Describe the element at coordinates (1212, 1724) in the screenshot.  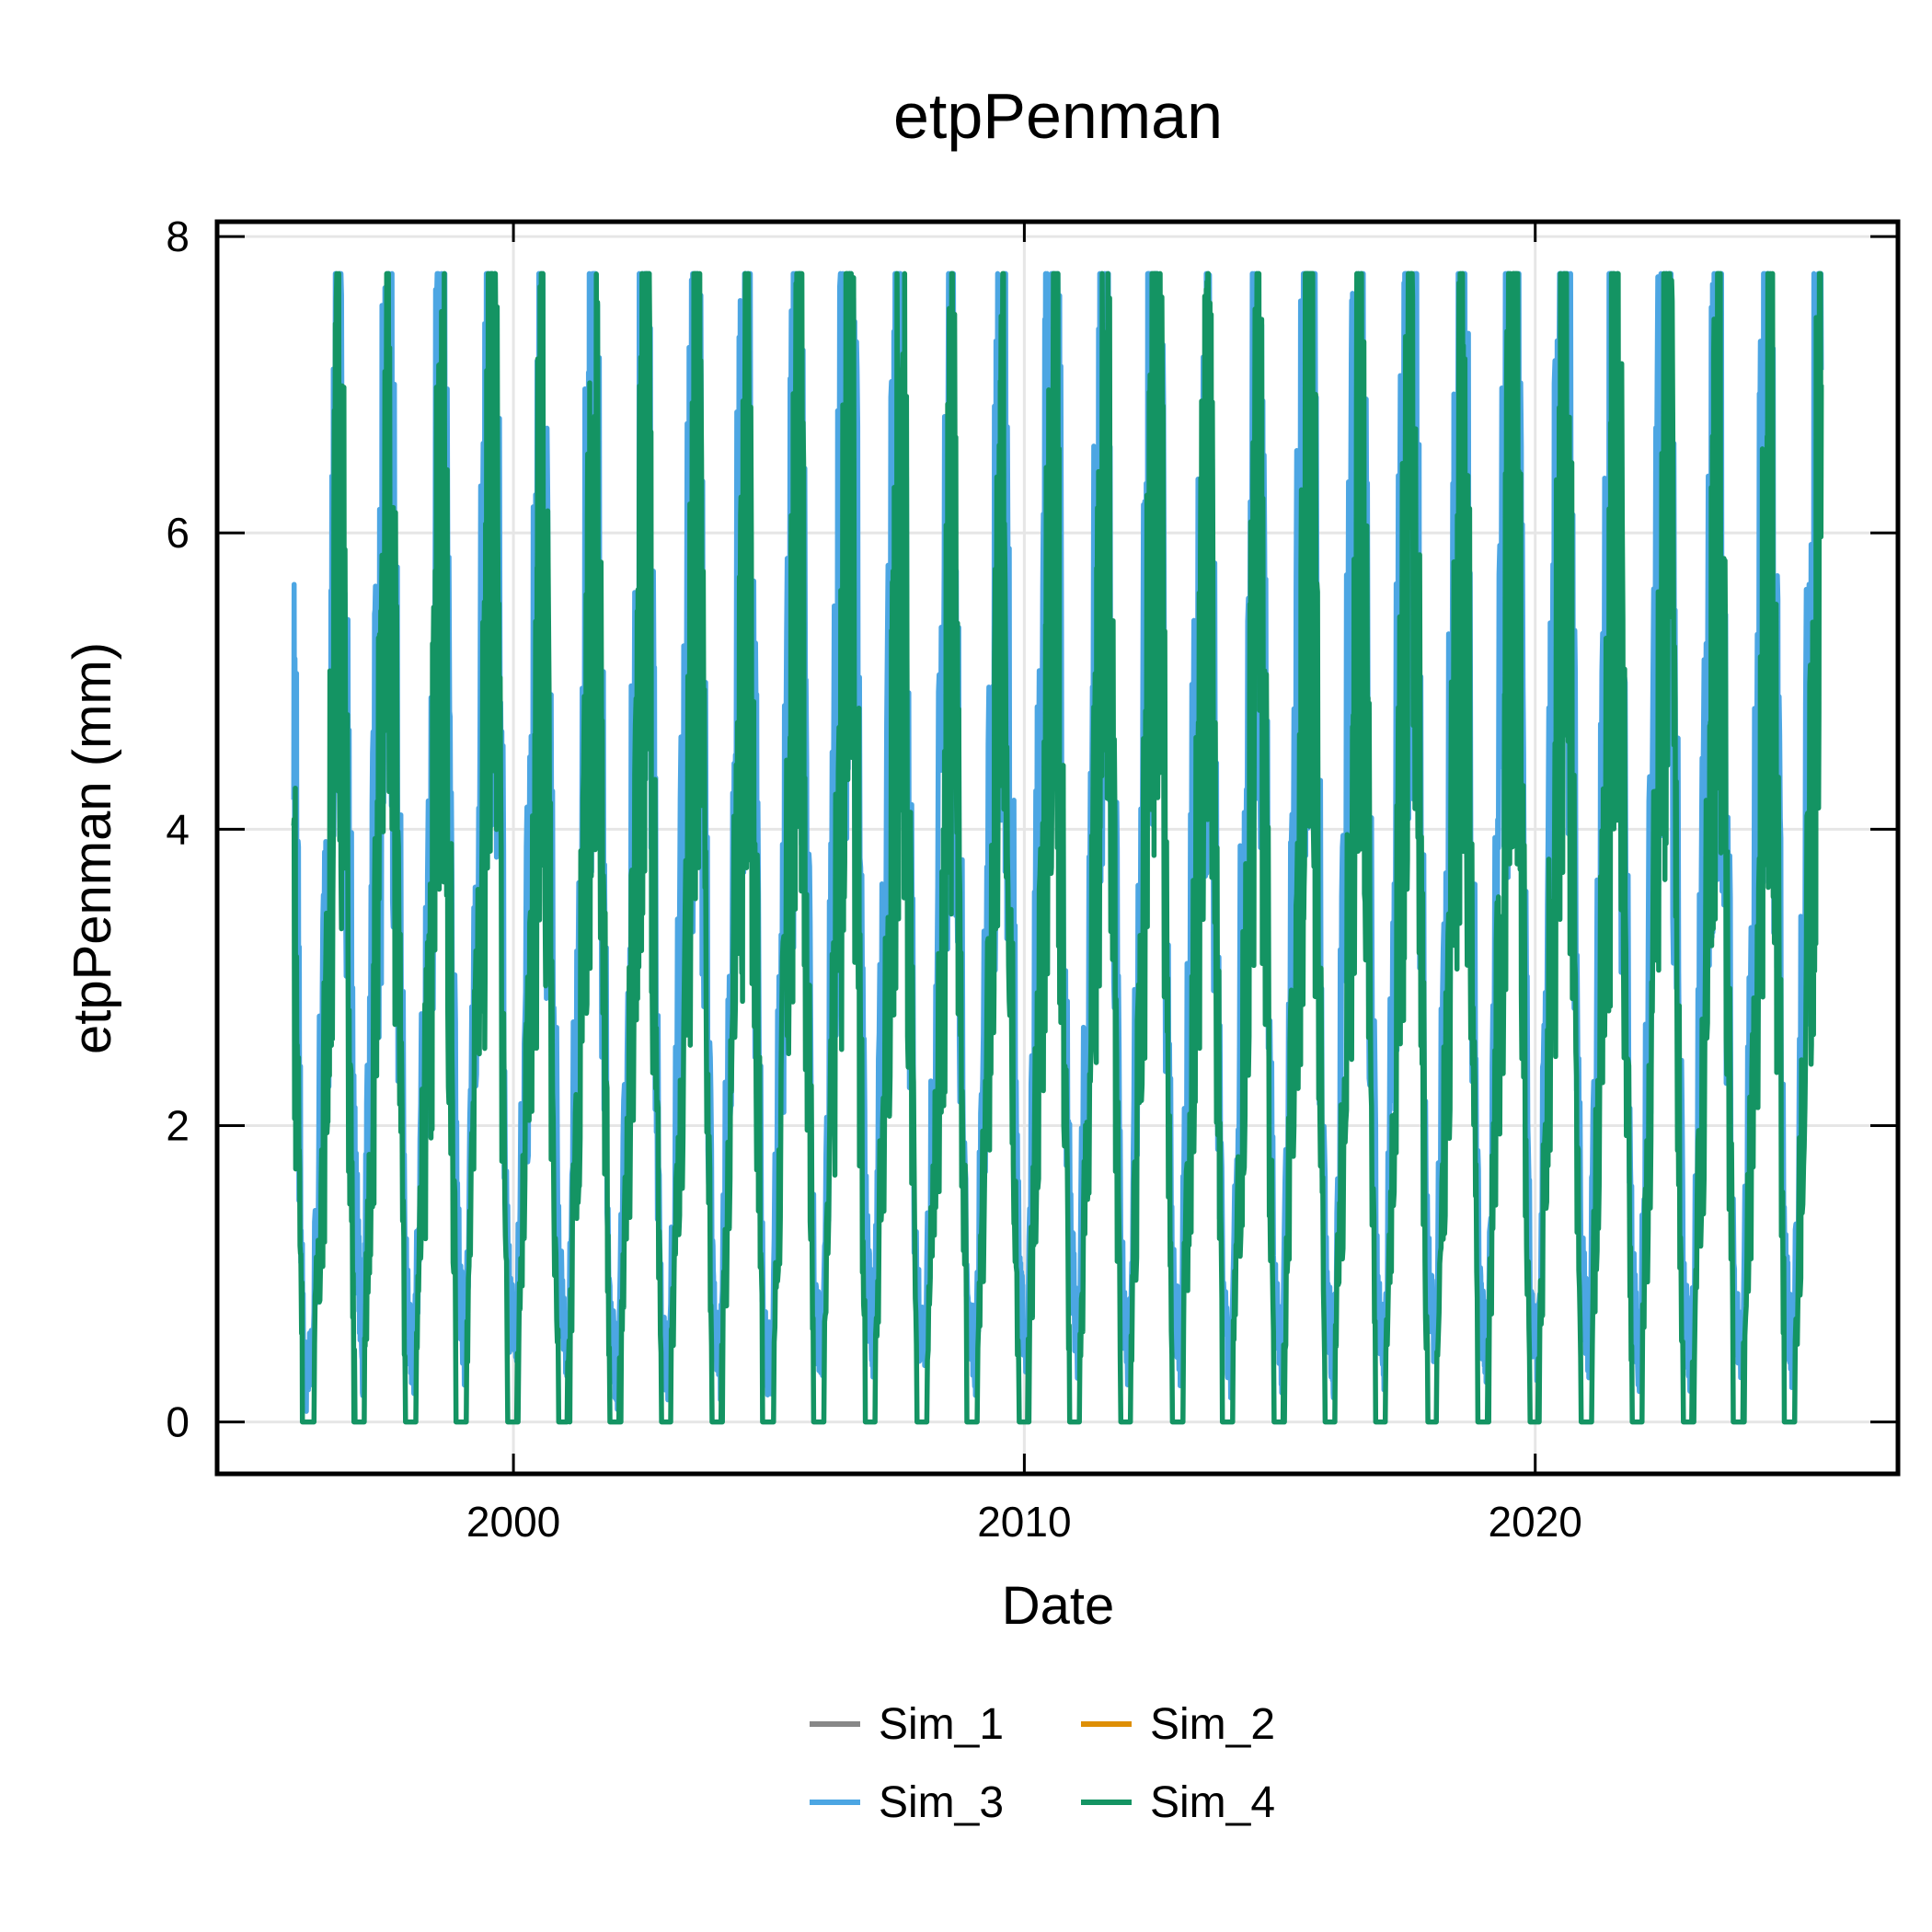
I see `legend-label: Sim_2` at that location.